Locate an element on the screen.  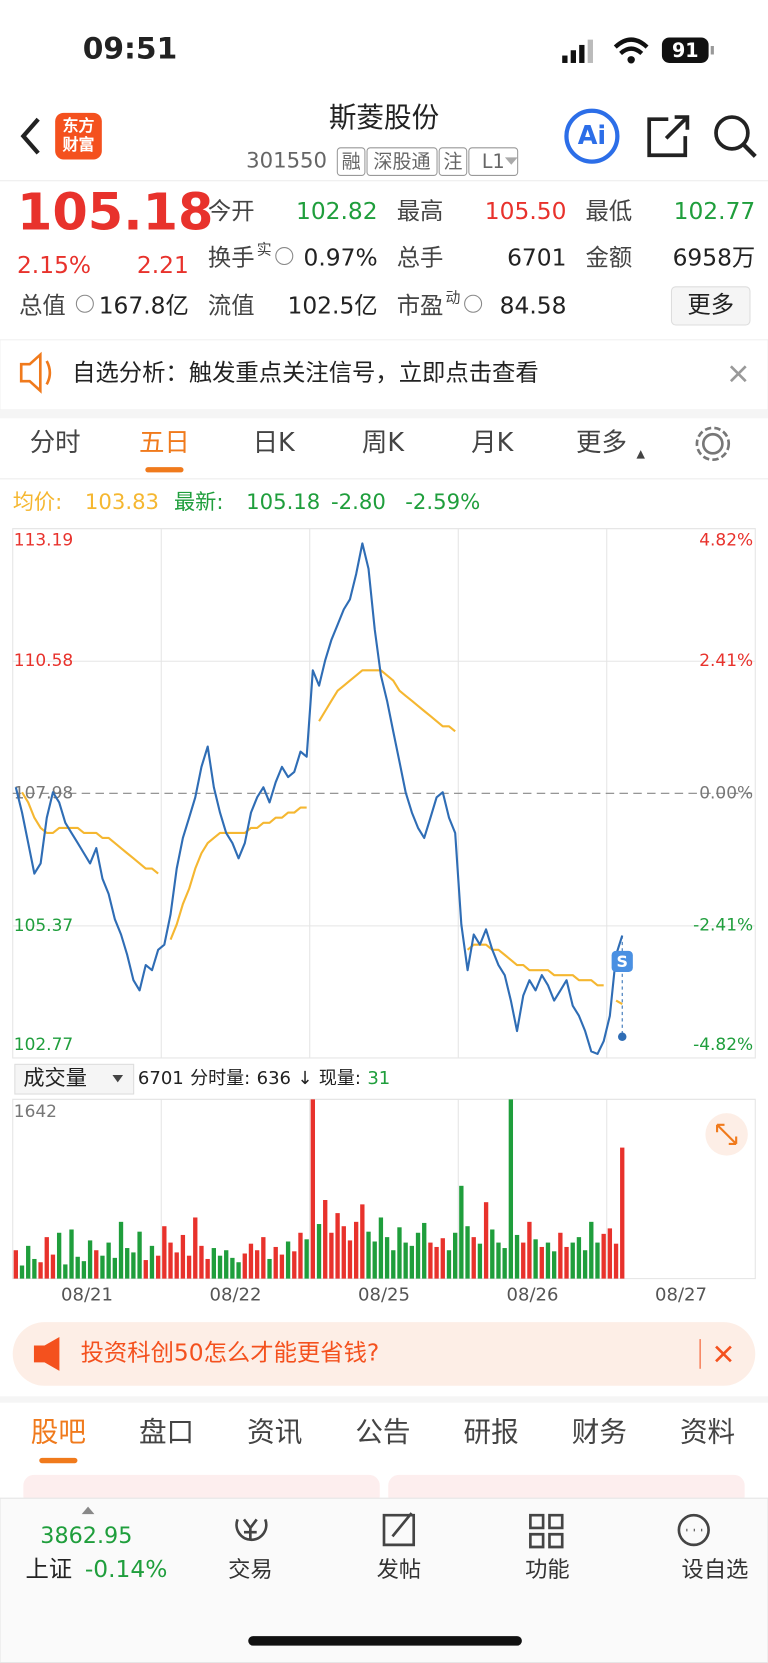
content-tab: 盘口 is located at coordinates (166, 1431).